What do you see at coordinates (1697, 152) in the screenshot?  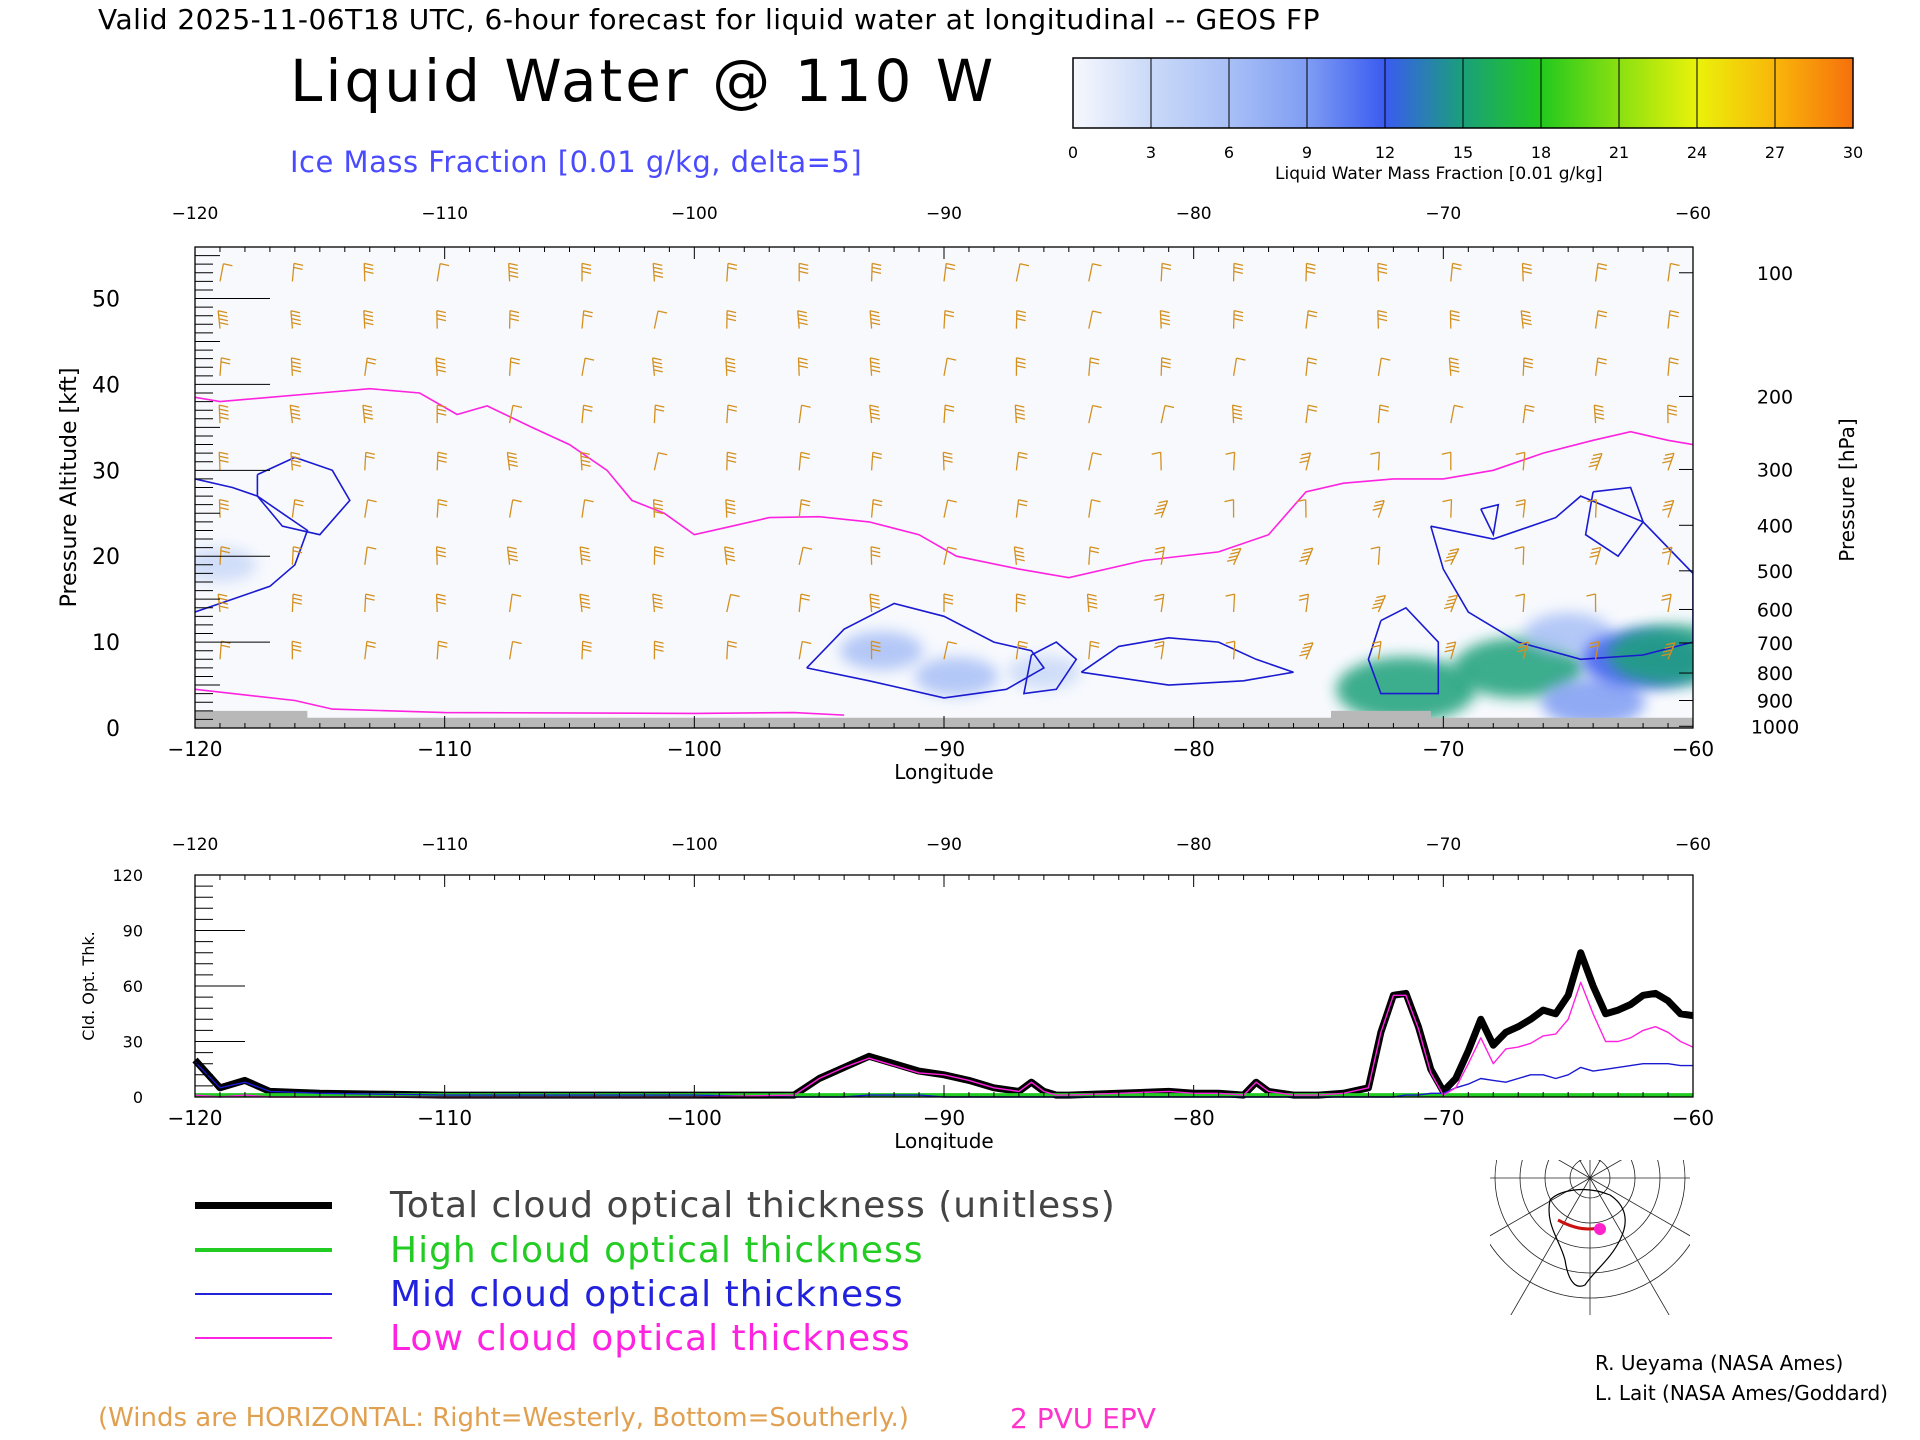 I see `colorbar-tick-label: 24` at bounding box center [1697, 152].